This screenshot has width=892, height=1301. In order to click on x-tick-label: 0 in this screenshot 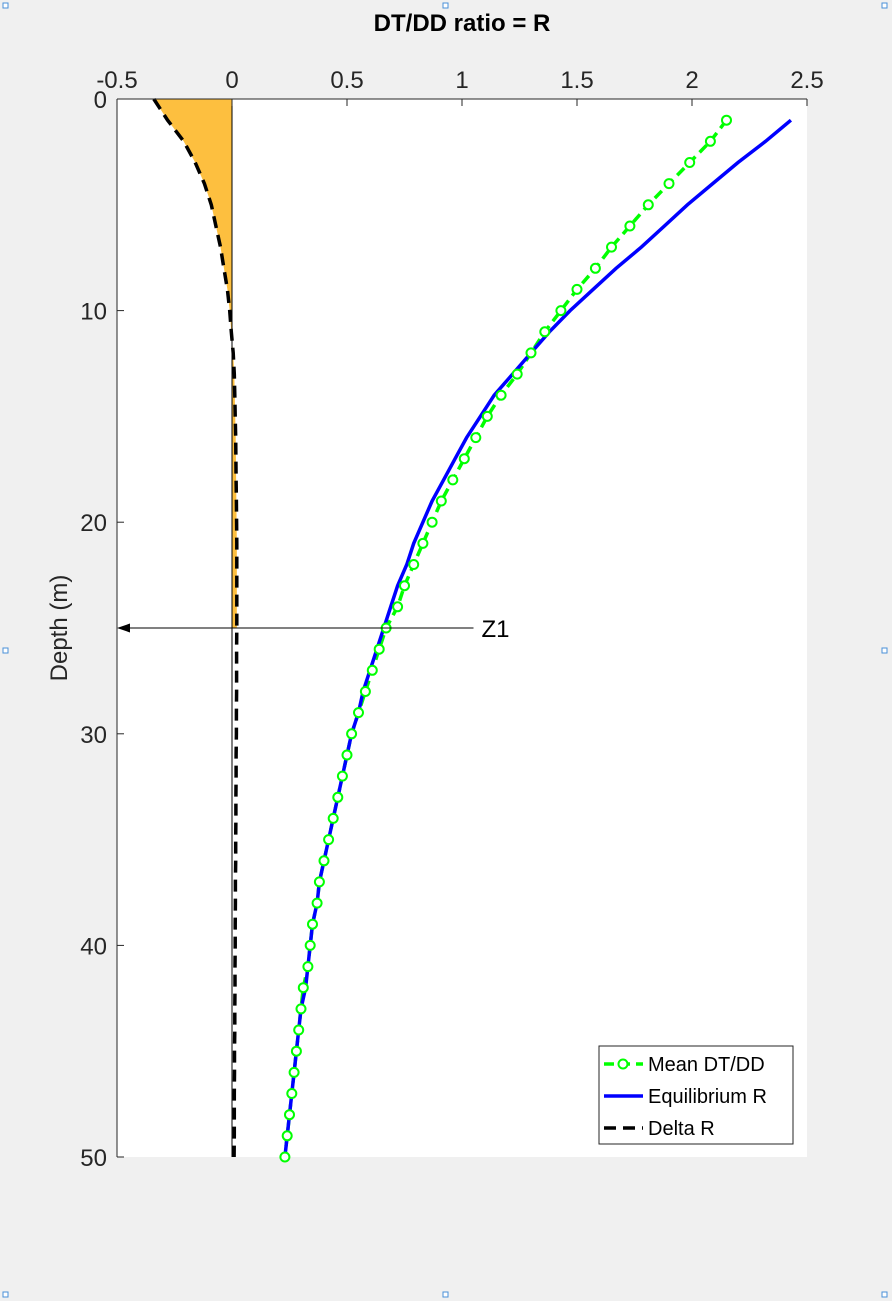, I will do `click(231, 80)`.